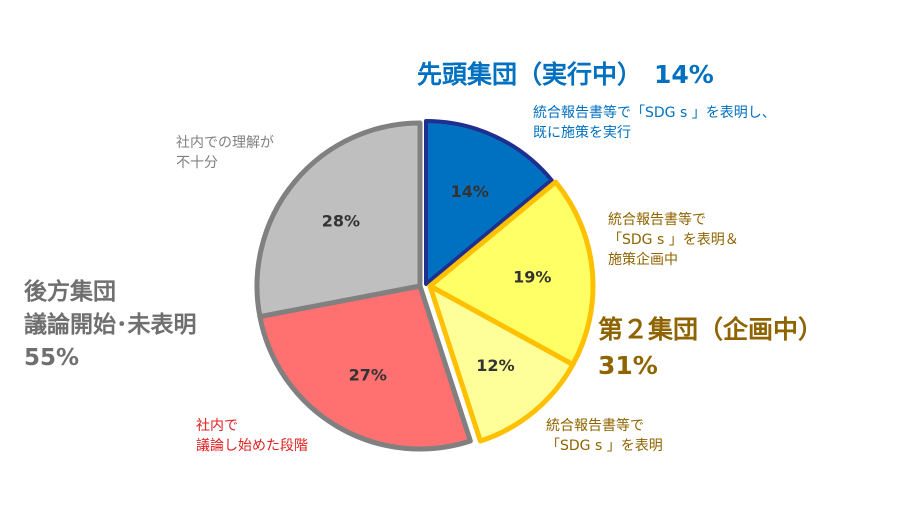  I want to click on slice-insufficient, so click(338, 220).